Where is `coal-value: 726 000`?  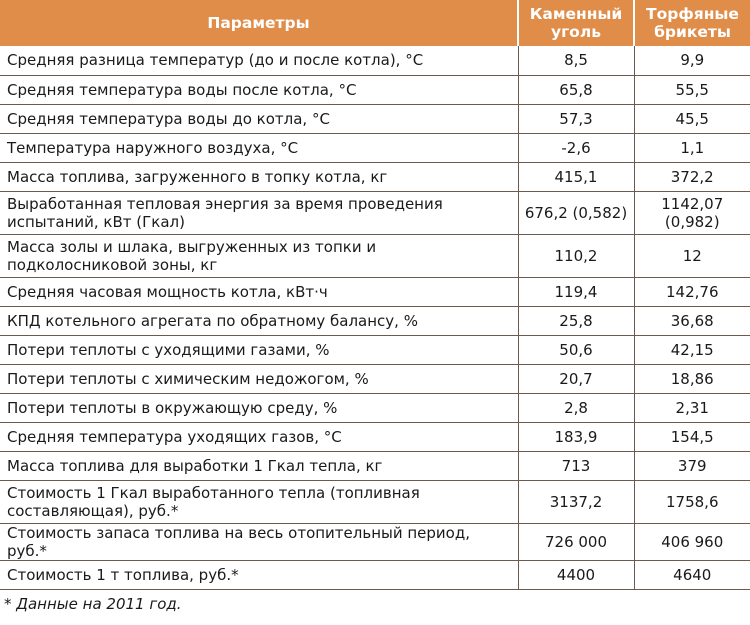
coal-value: 726 000 is located at coordinates (576, 542).